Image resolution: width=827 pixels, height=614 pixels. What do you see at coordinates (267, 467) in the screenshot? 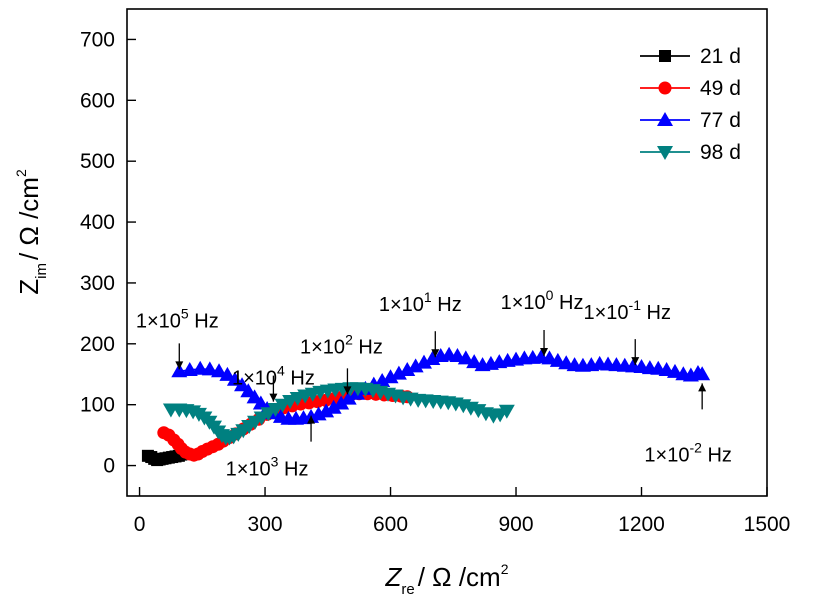
I see `annotation-label: 1×103 Hz` at bounding box center [267, 467].